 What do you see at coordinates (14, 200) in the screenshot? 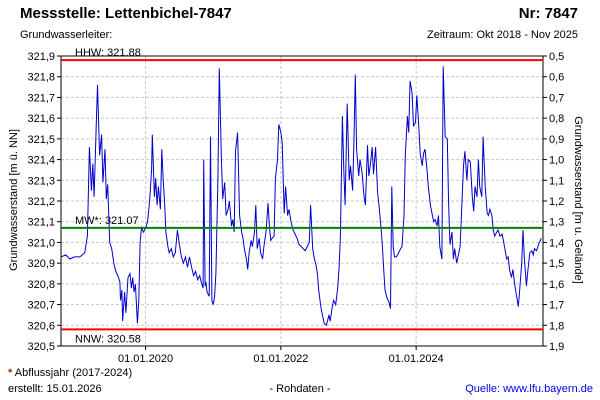
I see `y-axis-left-title: Grundwasserstand [m ü. NN]` at bounding box center [14, 200].